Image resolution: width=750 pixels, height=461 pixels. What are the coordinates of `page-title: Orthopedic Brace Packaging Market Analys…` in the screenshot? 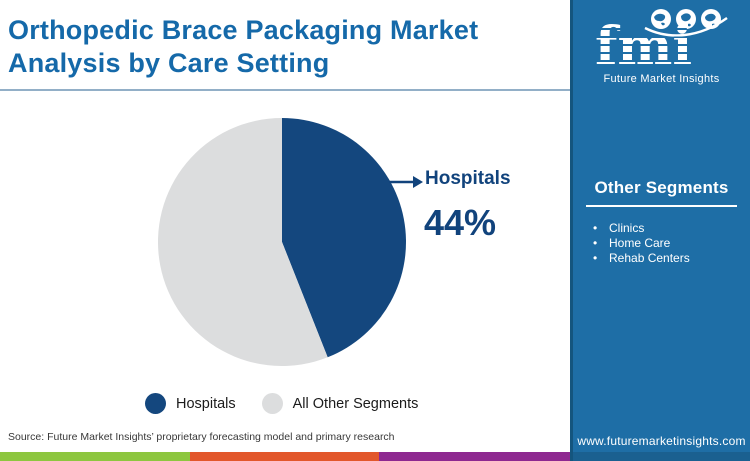 It's located at (280, 47).